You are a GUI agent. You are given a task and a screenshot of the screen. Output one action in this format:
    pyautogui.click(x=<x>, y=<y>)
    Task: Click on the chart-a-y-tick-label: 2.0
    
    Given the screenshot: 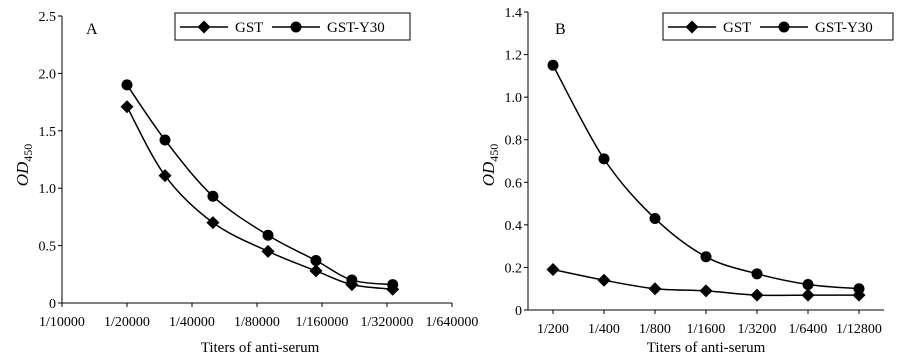 What is the action you would take?
    pyautogui.click(x=48, y=74)
    